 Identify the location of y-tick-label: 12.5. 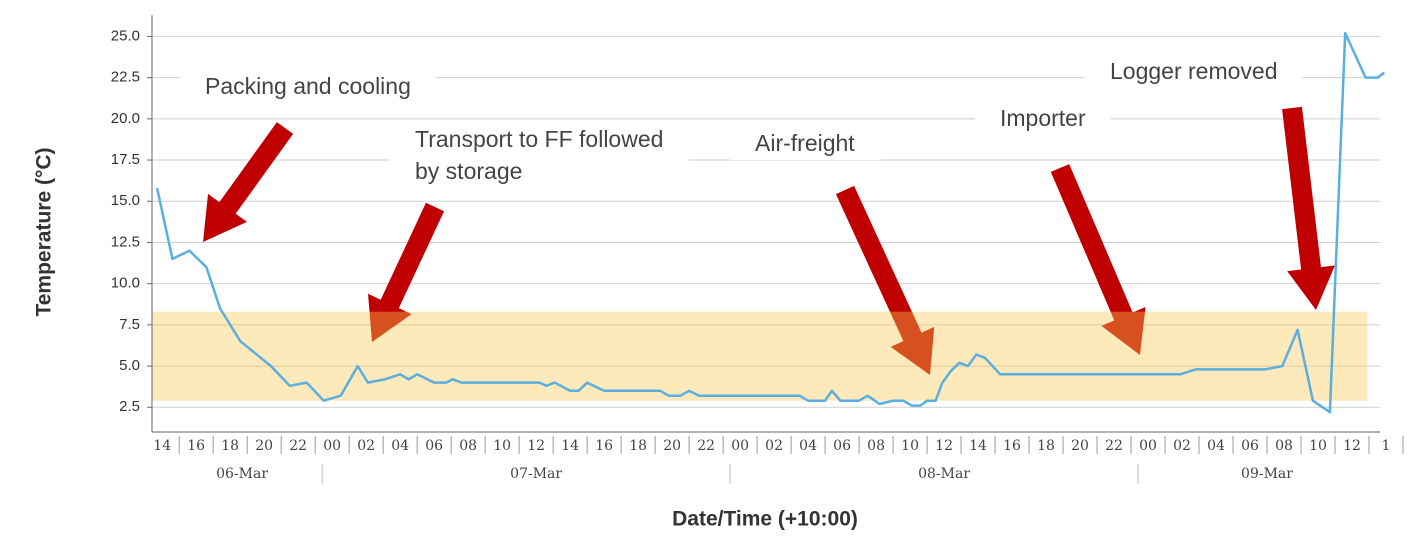
(125, 241).